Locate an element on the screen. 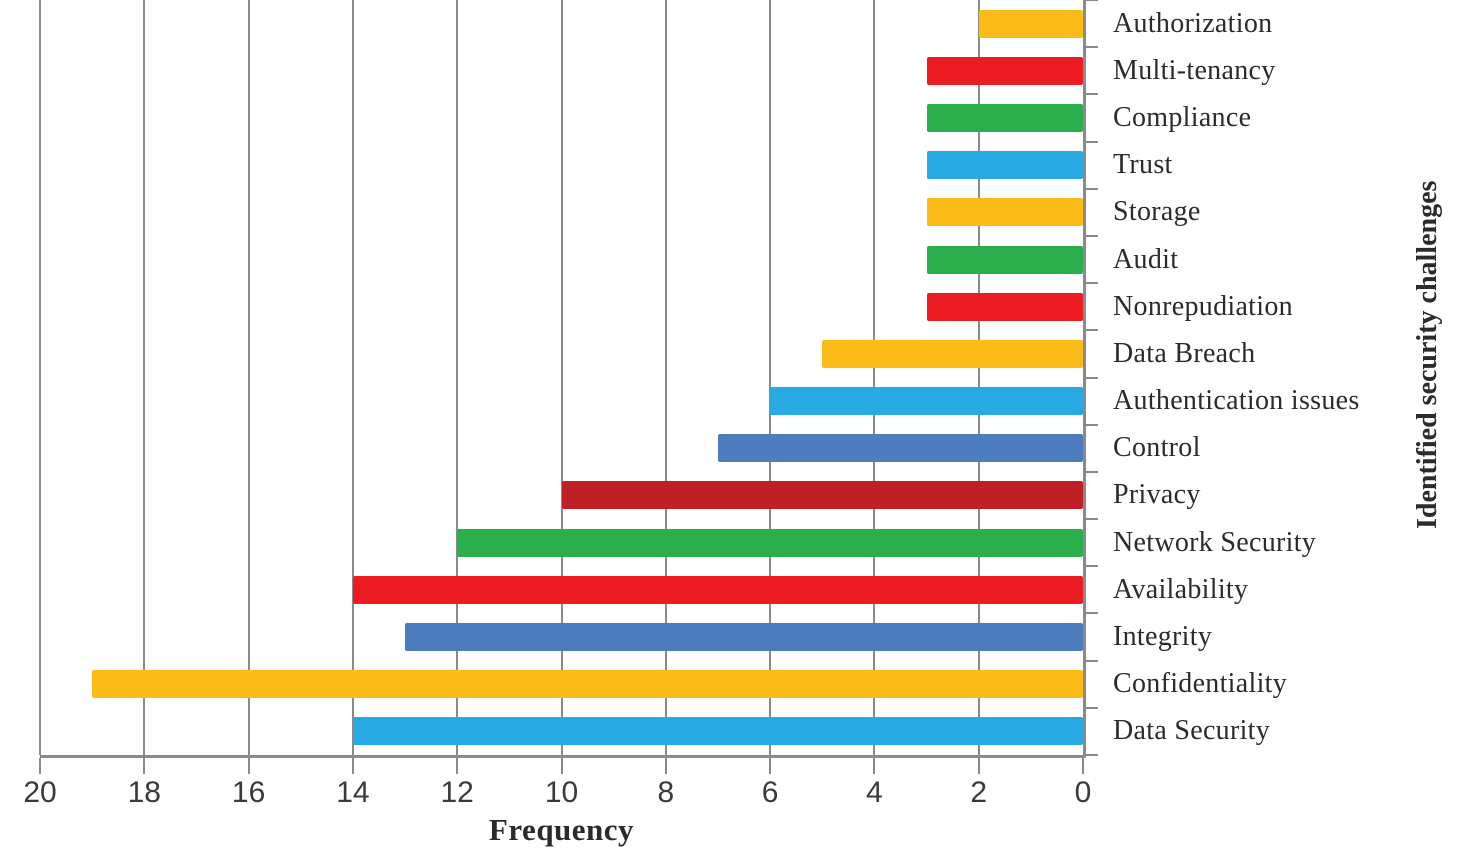 The width and height of the screenshot is (1475, 857). bar-compliance is located at coordinates (1004, 117).